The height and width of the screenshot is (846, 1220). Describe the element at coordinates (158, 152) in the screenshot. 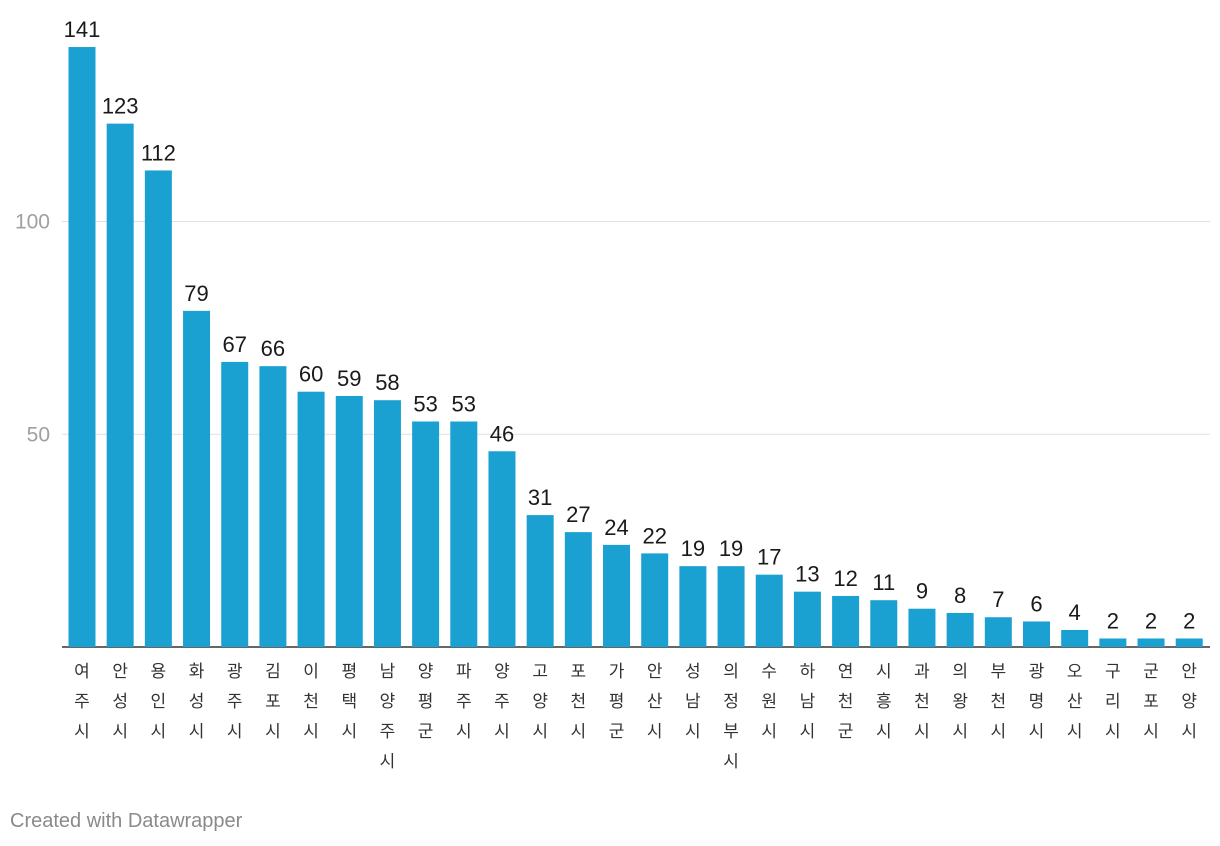

I see `value-label: 112` at that location.